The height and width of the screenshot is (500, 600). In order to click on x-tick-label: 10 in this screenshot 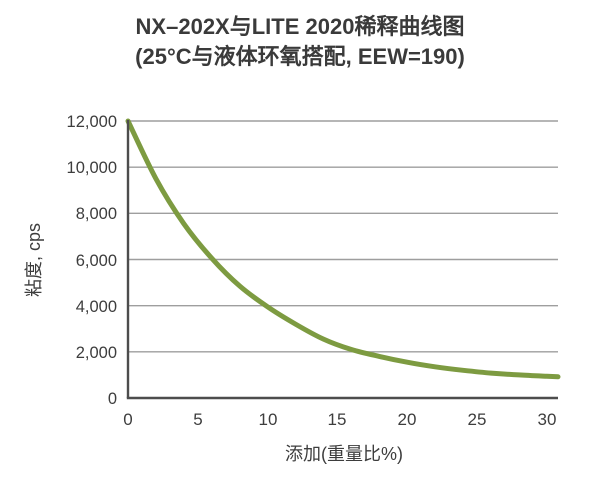, I will do `click(268, 419)`.